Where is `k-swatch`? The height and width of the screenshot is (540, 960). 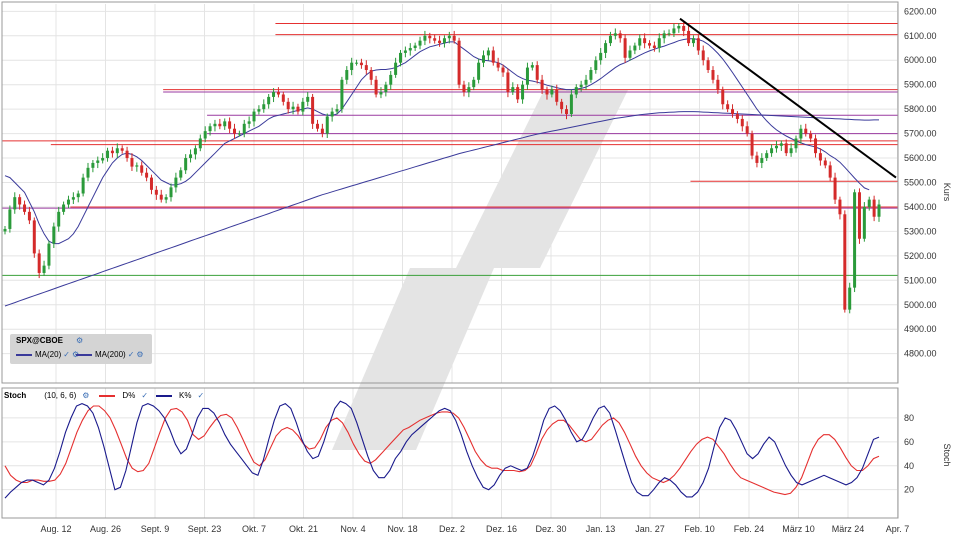
k-swatch is located at coordinates (164, 395).